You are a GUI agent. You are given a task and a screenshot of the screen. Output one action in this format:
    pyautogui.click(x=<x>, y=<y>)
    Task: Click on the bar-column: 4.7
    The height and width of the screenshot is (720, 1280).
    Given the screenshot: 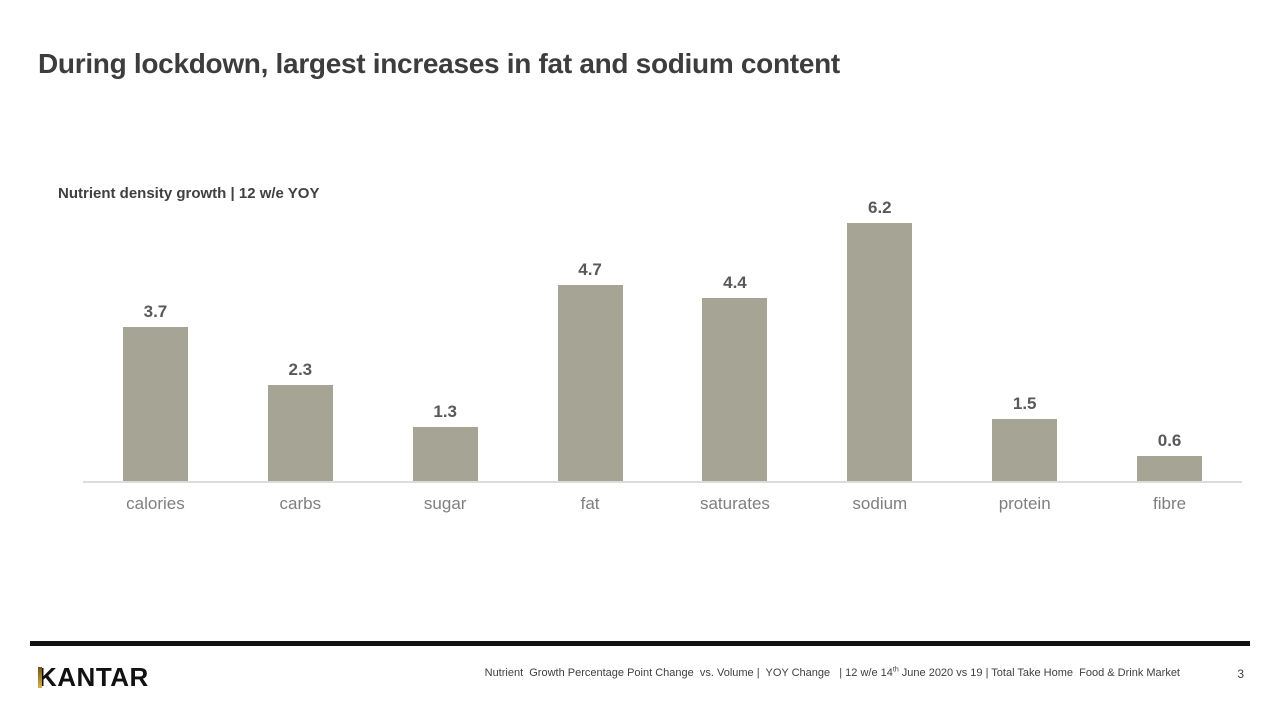 What is the action you would take?
    pyautogui.click(x=590, y=370)
    